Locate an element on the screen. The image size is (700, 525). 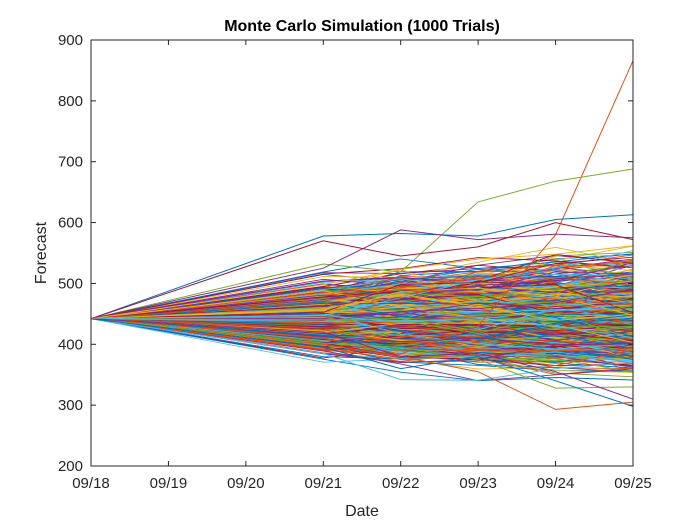
y-tick-label: 300 is located at coordinates (70, 405).